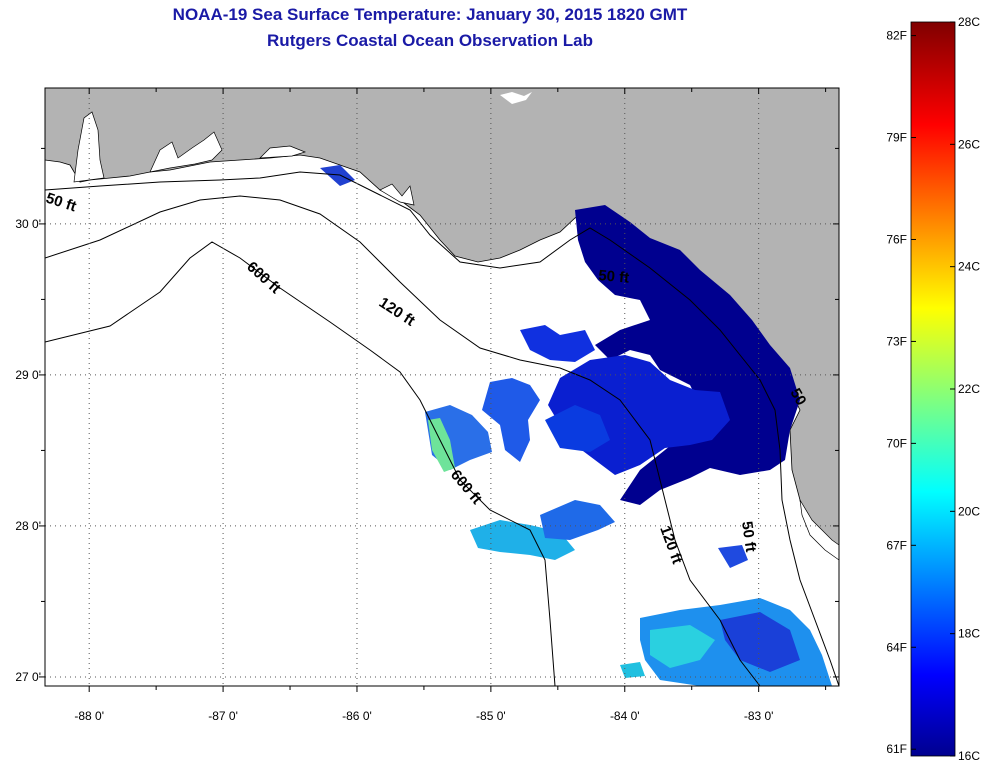  What do you see at coordinates (682, 646) in the screenshot?
I see `sst-patch-swfl-cyan` at bounding box center [682, 646].